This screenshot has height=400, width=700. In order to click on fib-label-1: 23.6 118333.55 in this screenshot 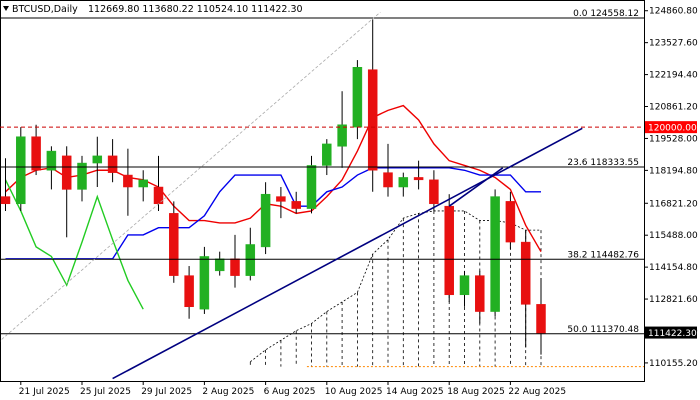, I will do `click(603, 163)`.